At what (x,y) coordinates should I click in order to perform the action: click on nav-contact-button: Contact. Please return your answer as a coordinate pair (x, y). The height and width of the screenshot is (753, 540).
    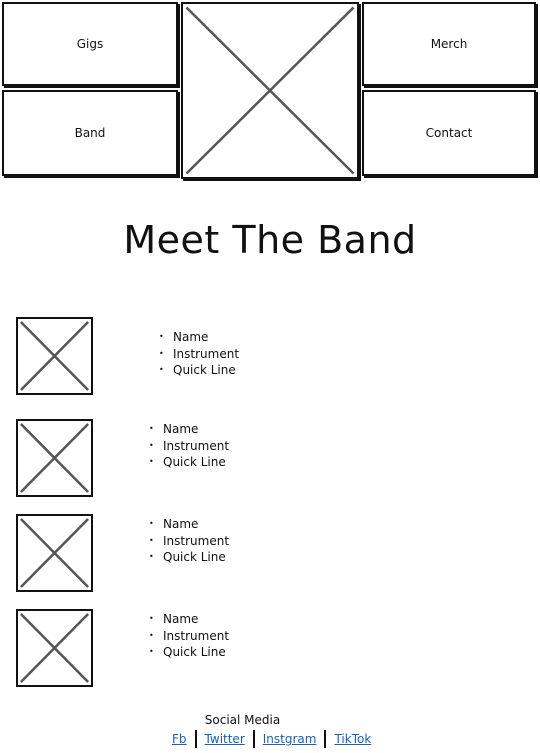
    Looking at the image, I should click on (449, 133).